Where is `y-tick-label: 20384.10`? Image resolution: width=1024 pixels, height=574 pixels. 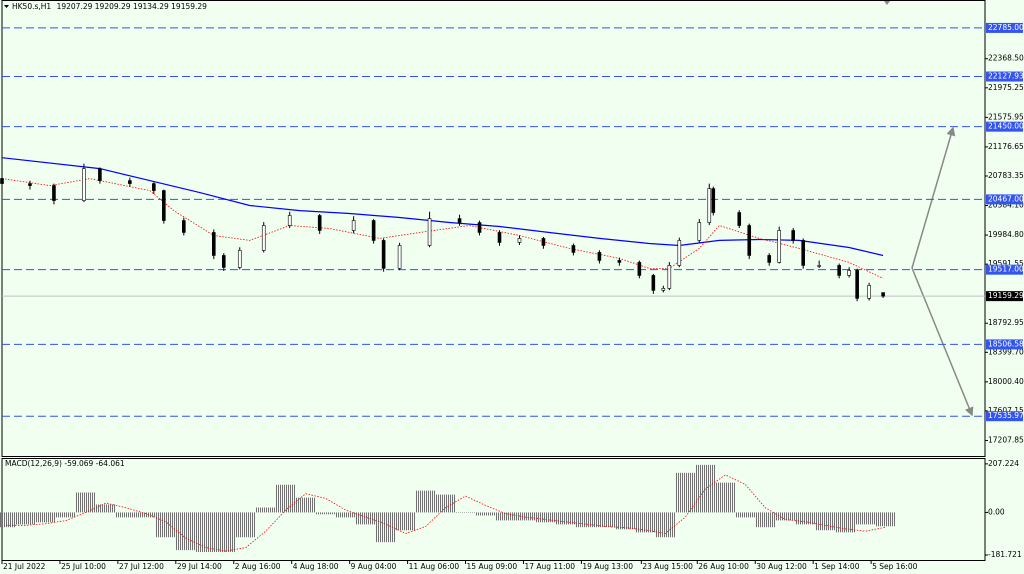
y-tick-label: 20384.10 is located at coordinates (1006, 205).